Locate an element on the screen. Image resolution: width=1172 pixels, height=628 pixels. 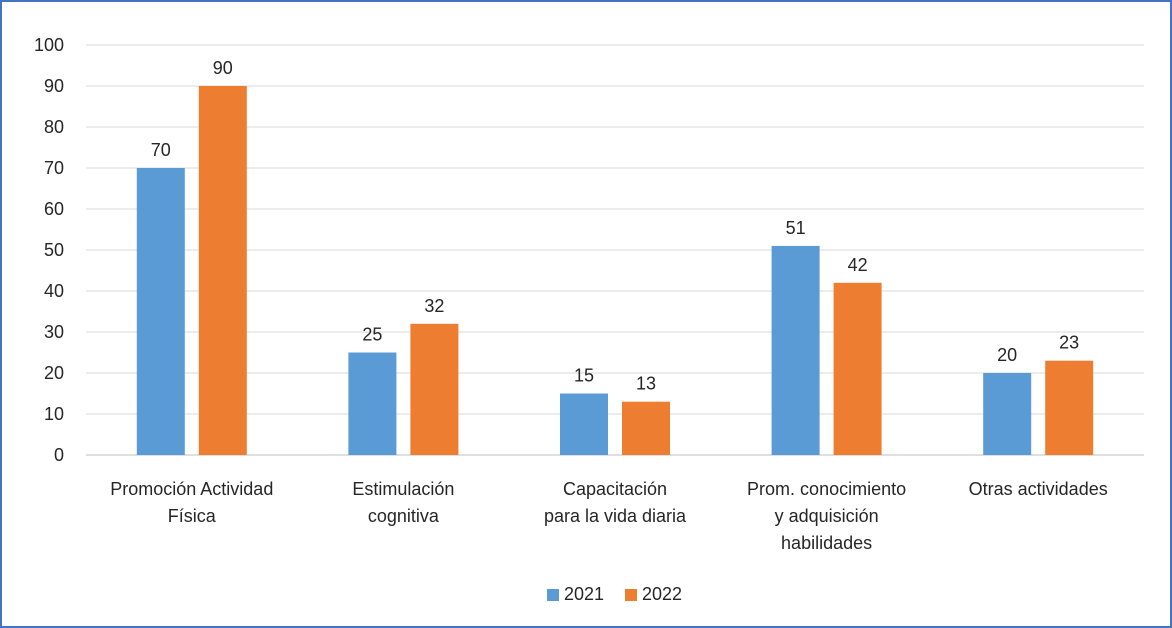
category-label: Promoción Actividad Física is located at coordinates (191, 502).